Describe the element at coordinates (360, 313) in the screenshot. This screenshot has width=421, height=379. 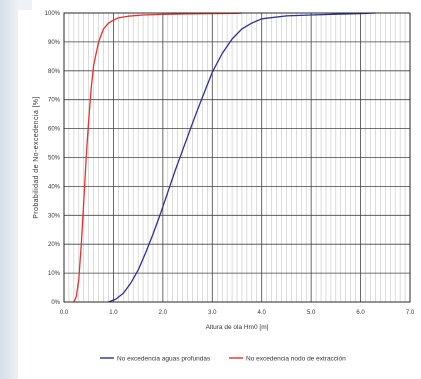
I see `x-tick-label: 6.0` at that location.